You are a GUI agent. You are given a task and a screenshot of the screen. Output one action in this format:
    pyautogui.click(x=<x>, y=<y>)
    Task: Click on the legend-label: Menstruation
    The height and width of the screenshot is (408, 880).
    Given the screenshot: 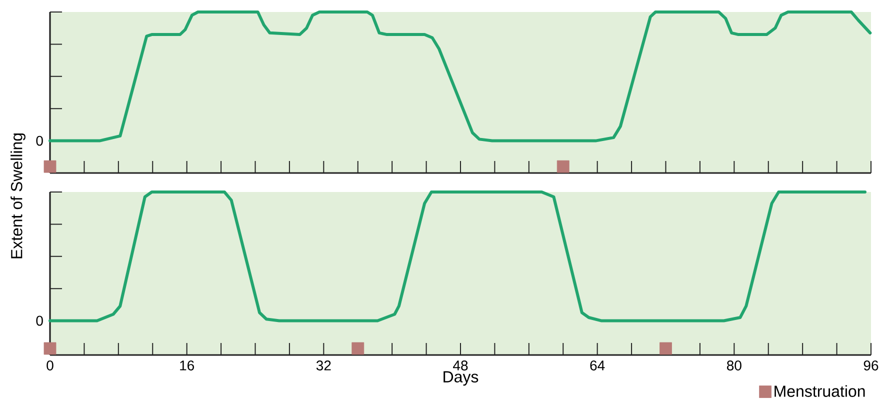 What is the action you would take?
    pyautogui.click(x=819, y=391)
    